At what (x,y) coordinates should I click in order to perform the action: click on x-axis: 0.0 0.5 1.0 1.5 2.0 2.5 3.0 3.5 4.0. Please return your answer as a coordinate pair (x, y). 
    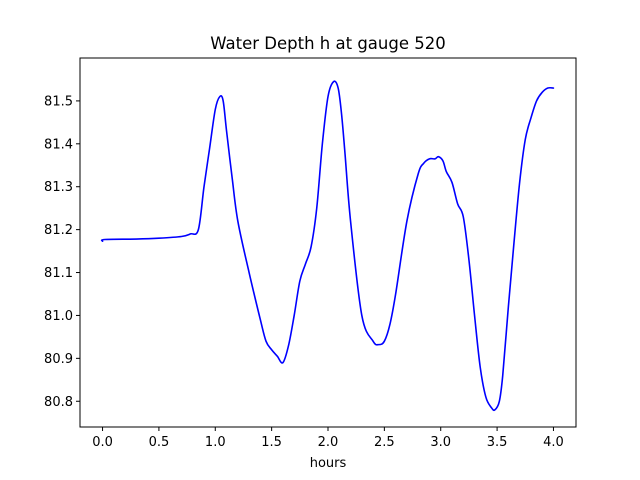
    Looking at the image, I should click on (328, 438).